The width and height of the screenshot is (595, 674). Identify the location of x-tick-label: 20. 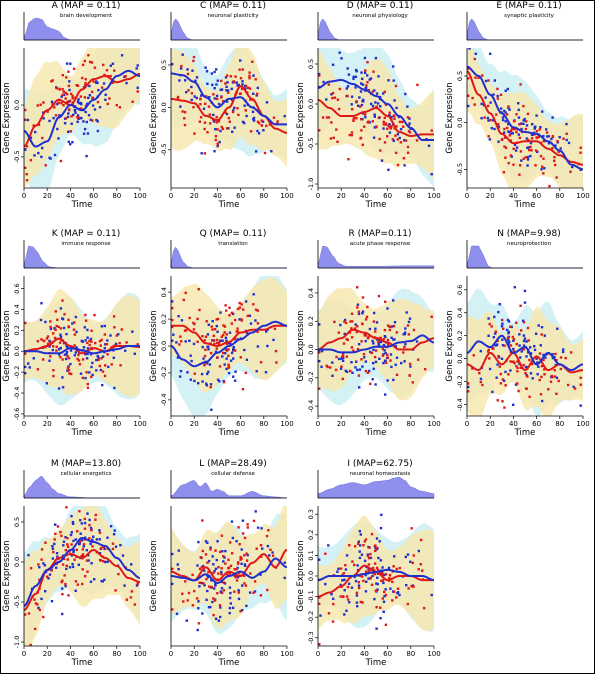
(490, 196).